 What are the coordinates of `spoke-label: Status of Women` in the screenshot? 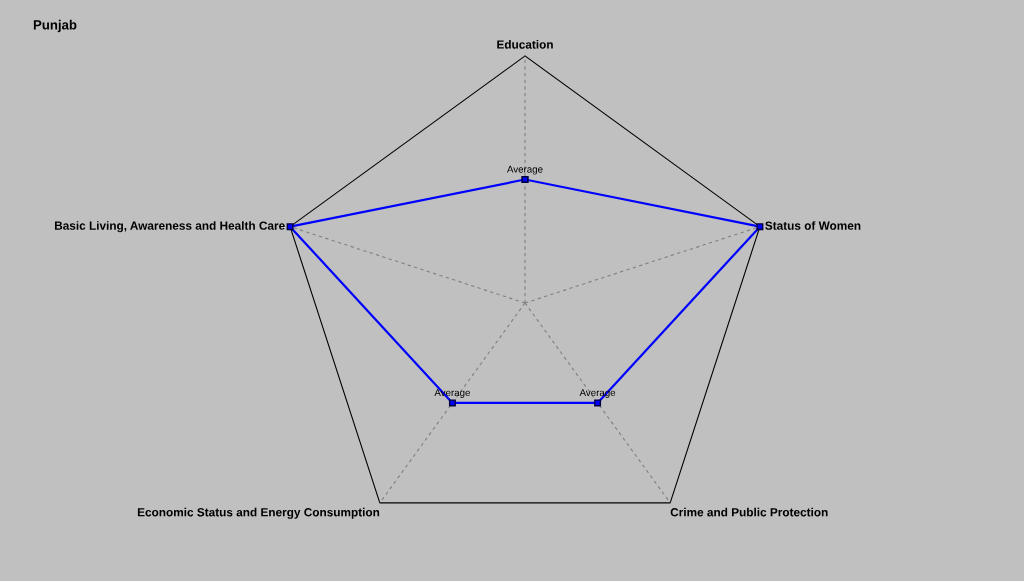 It's located at (813, 225).